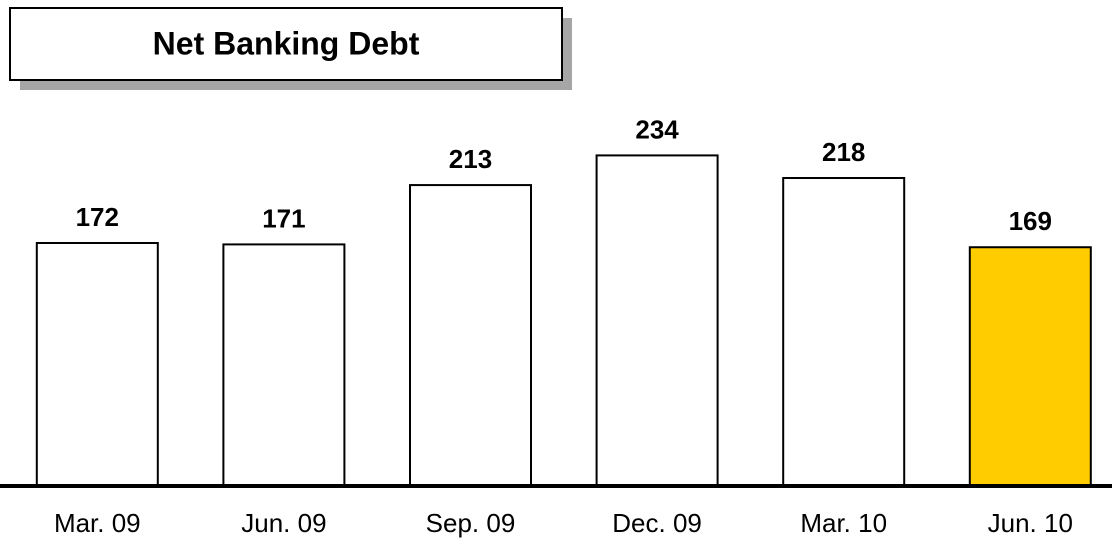  I want to click on x-tick-label: Jun. 09, so click(283, 523).